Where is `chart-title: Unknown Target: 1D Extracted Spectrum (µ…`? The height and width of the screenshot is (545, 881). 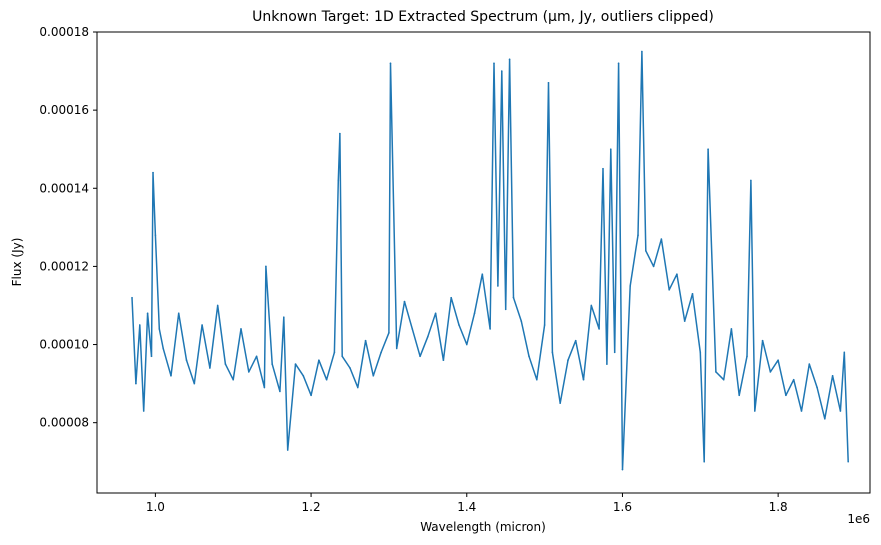
chart-title: Unknown Target: 1D Extracted Spectrum (µ… is located at coordinates (483, 17).